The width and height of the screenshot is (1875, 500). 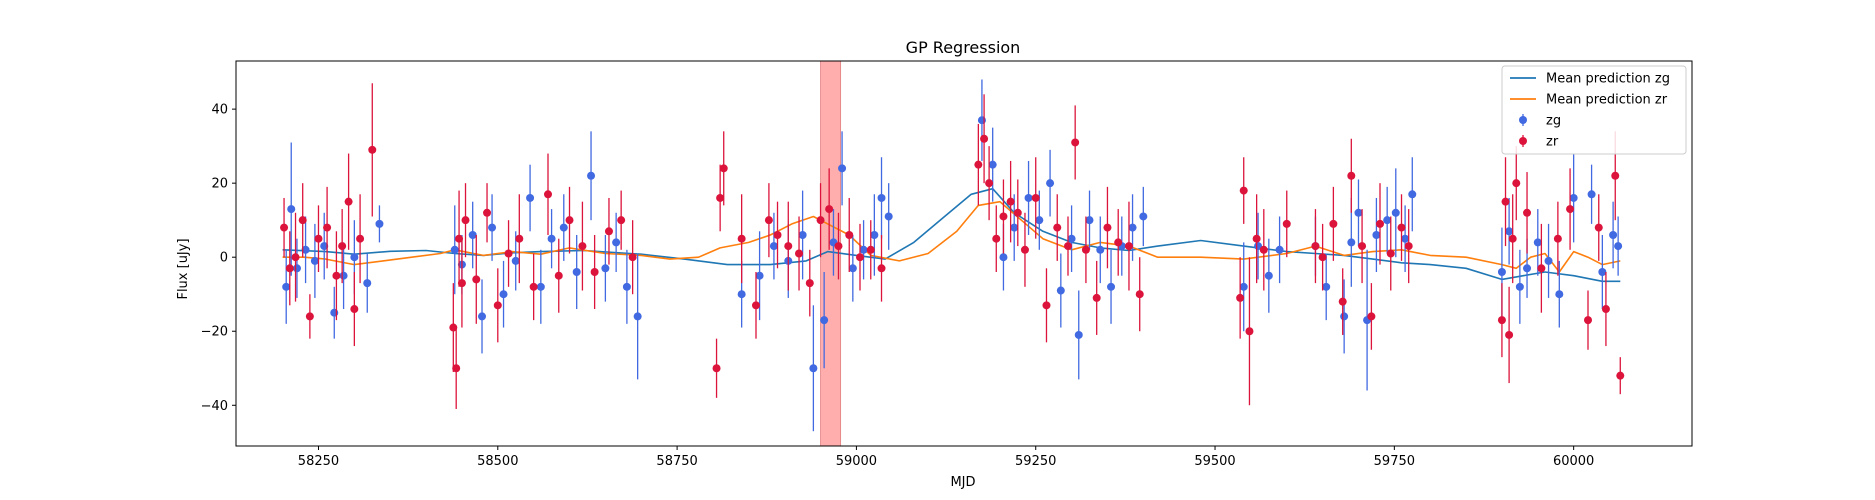 What do you see at coordinates (962, 482) in the screenshot?
I see `x-axis-label: MJD` at bounding box center [962, 482].